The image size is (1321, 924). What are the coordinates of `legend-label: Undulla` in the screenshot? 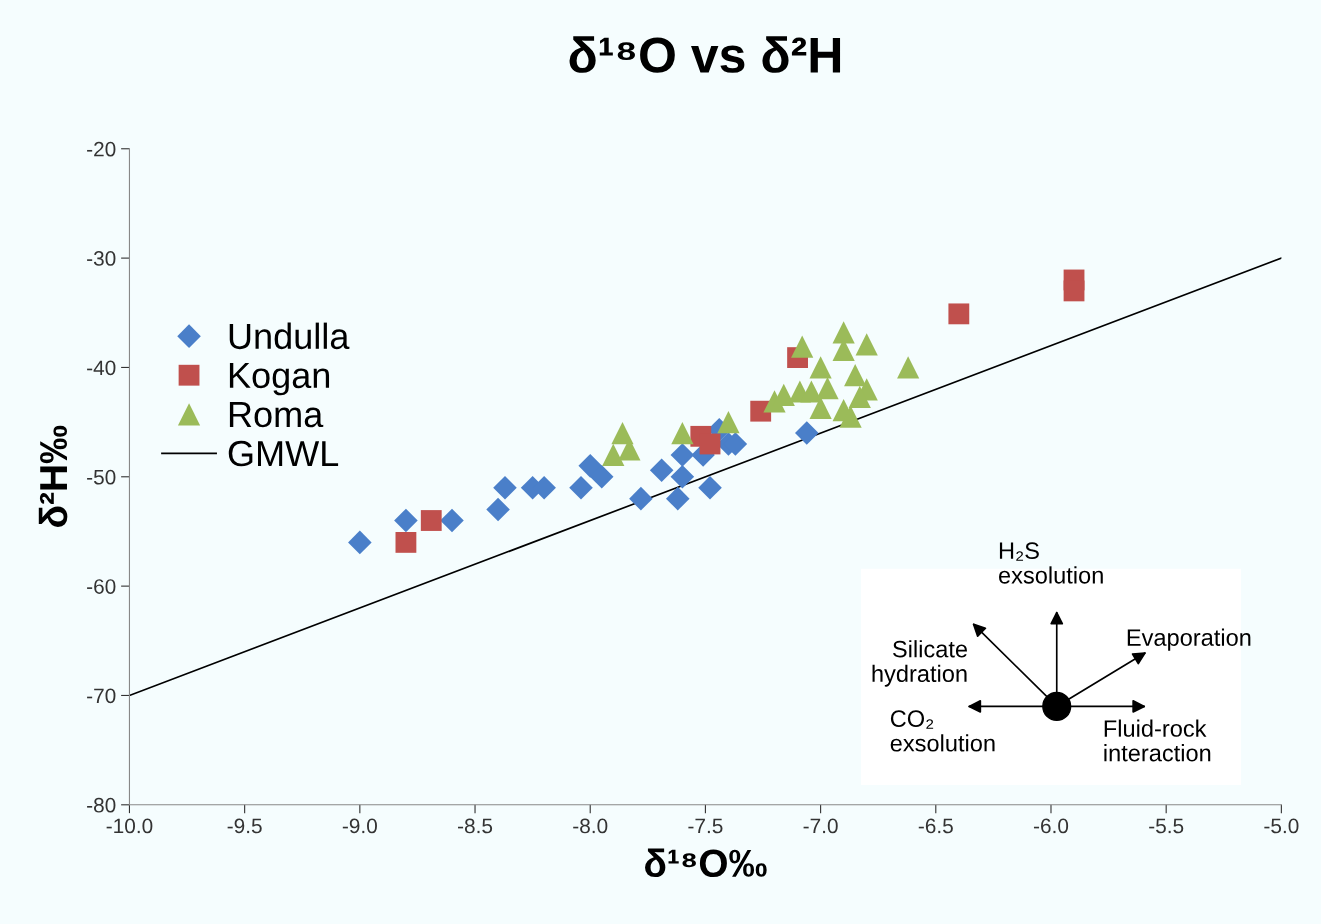 It's located at (289, 336).